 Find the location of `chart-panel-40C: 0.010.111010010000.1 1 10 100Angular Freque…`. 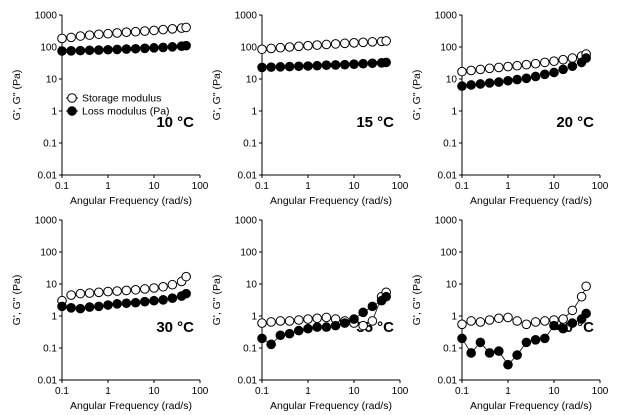

chart-panel-40C: 0.010.111010010000.1 1 10 100Angular Freque… is located at coordinates (510, 314).